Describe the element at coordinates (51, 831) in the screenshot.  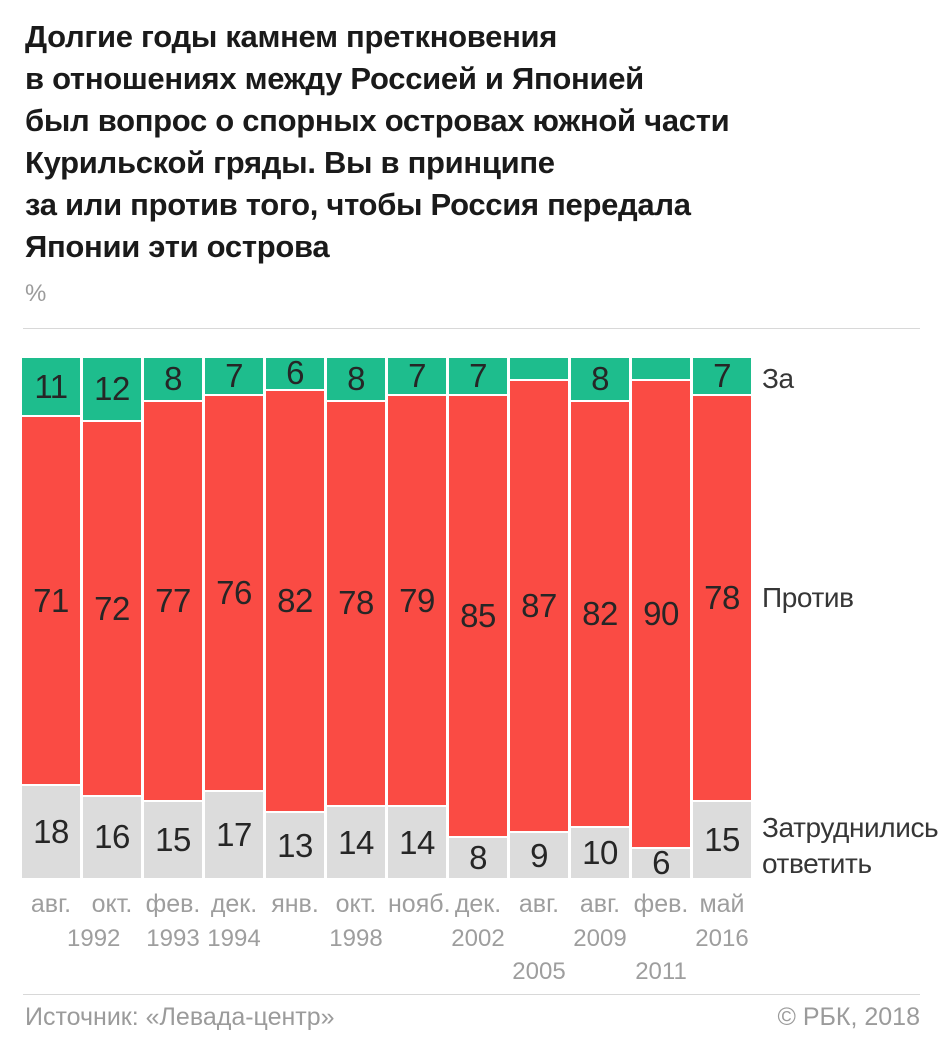
I see `segment-zatrudnilis: 18` at that location.